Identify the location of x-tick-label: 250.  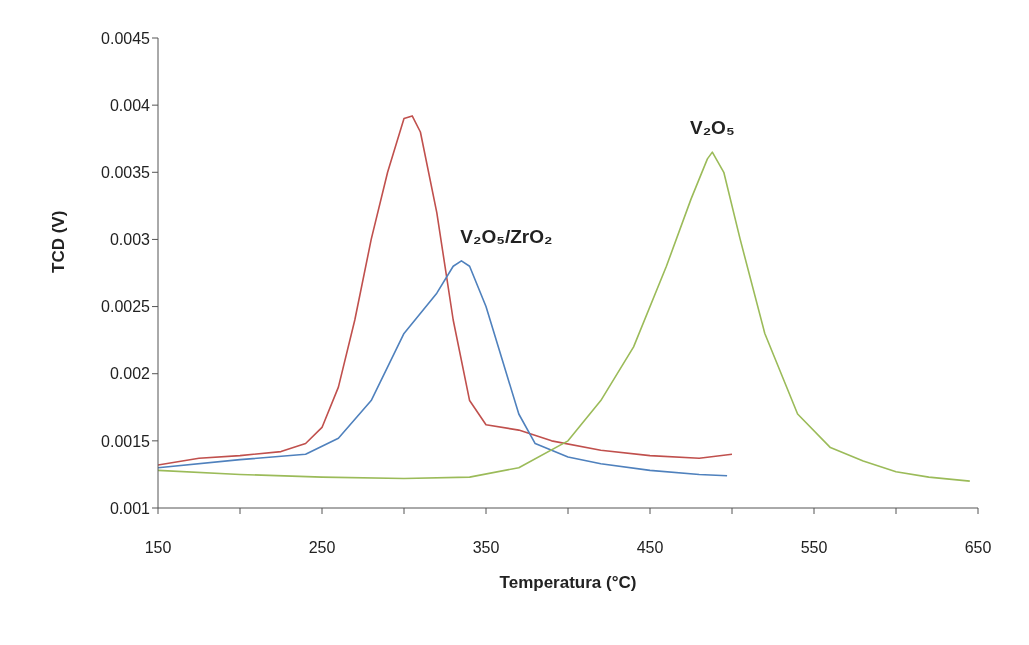
(322, 548).